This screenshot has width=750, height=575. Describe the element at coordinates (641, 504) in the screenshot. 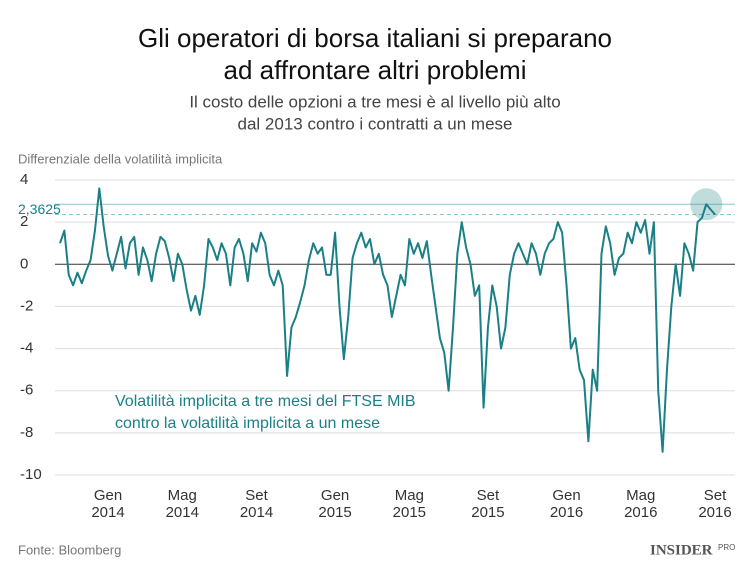

I see `x-tick-label: Mag 2016` at that location.